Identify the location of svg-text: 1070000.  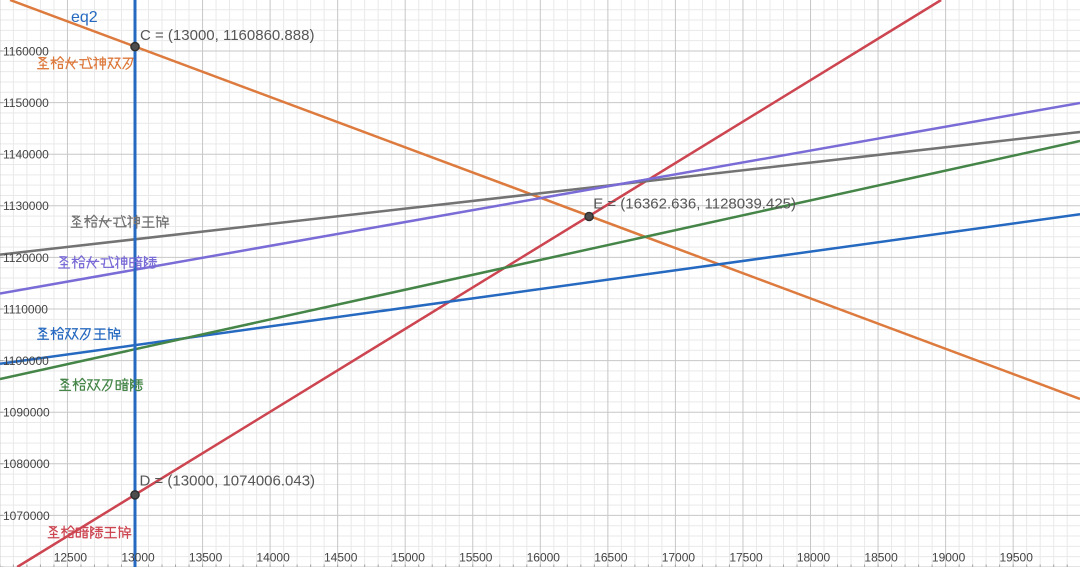
(26, 516).